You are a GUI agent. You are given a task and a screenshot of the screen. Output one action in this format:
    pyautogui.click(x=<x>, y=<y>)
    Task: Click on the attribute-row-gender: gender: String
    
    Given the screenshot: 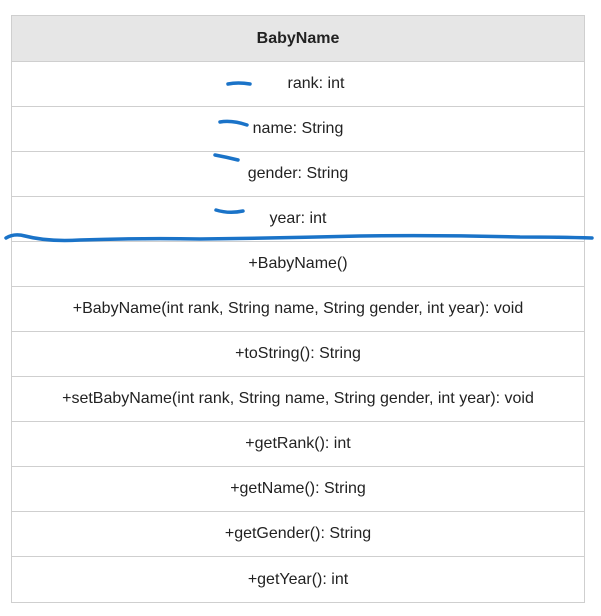 What is the action you would take?
    pyautogui.click(x=298, y=174)
    